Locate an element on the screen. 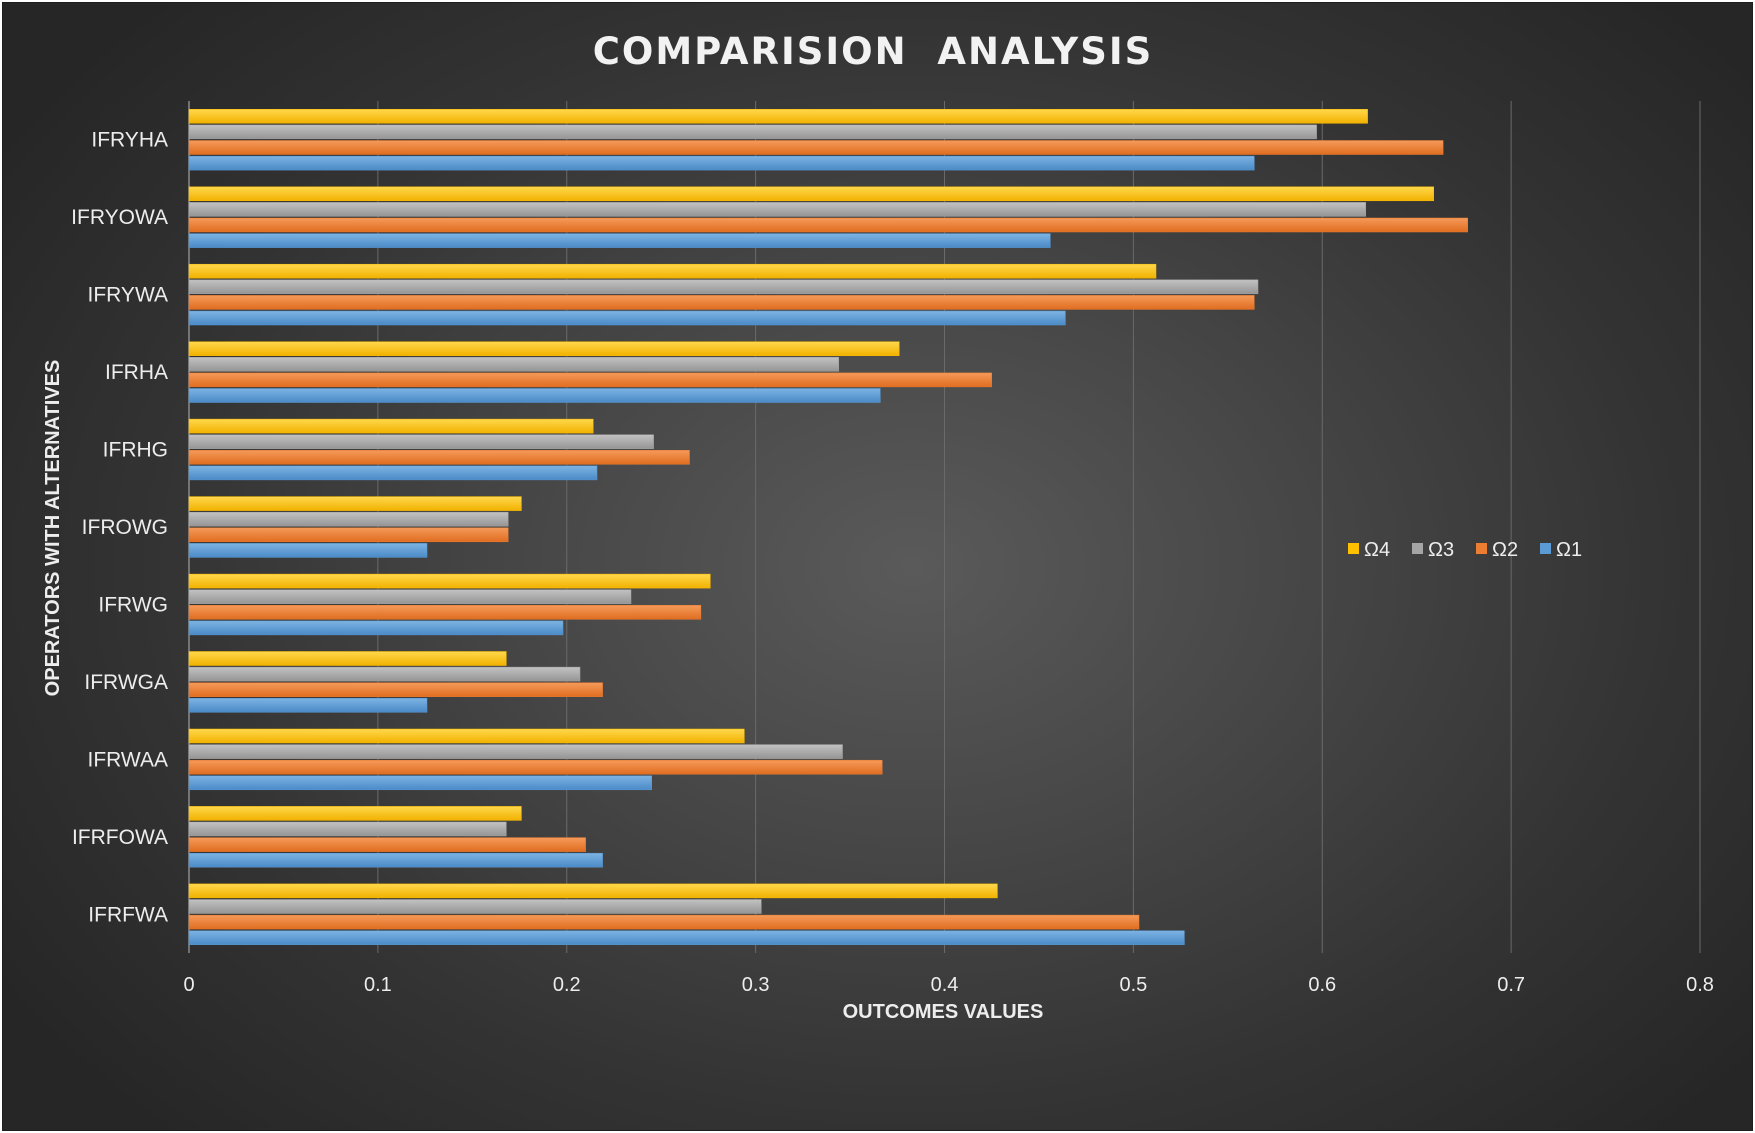 Image resolution: width=1755 pixels, height=1133 pixels. category-label: IFRYOWA is located at coordinates (119, 217).